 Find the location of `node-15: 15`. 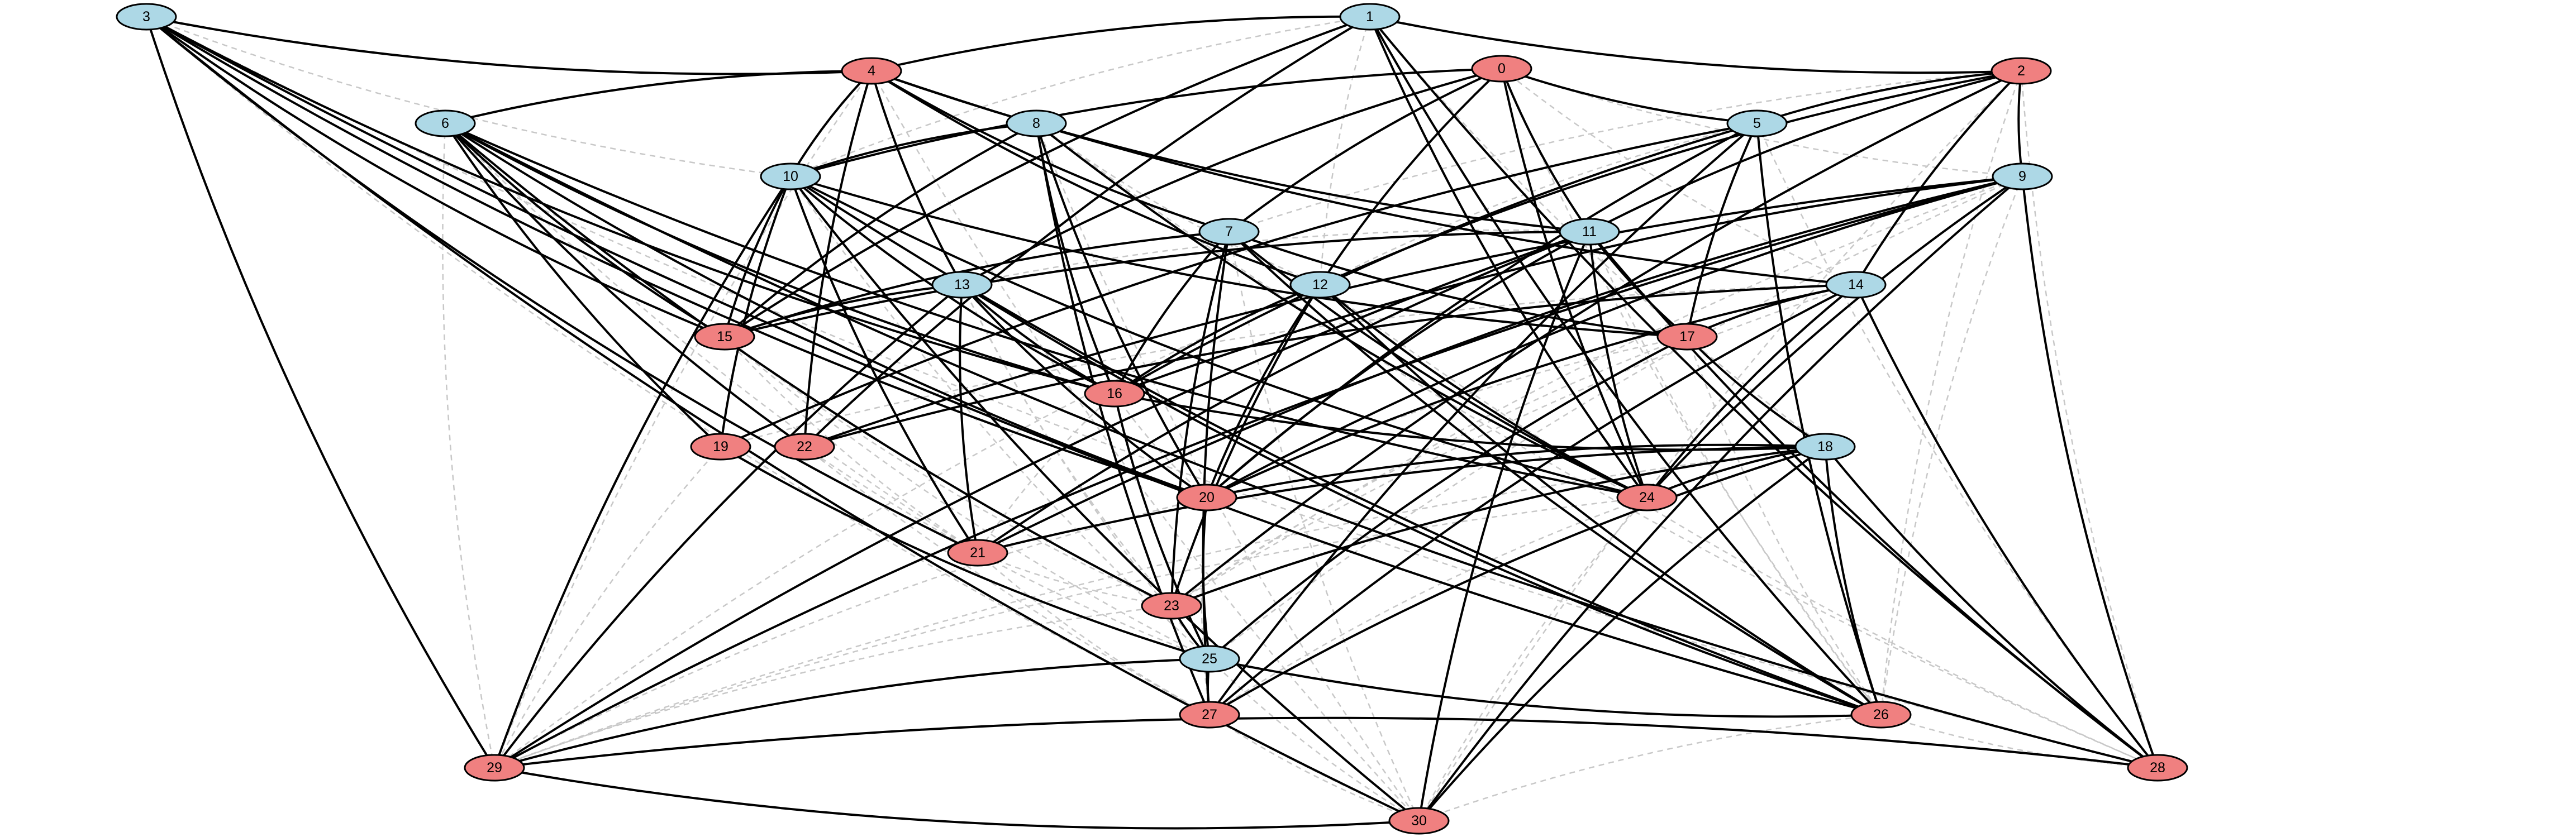

node-15: 15 is located at coordinates (724, 337).